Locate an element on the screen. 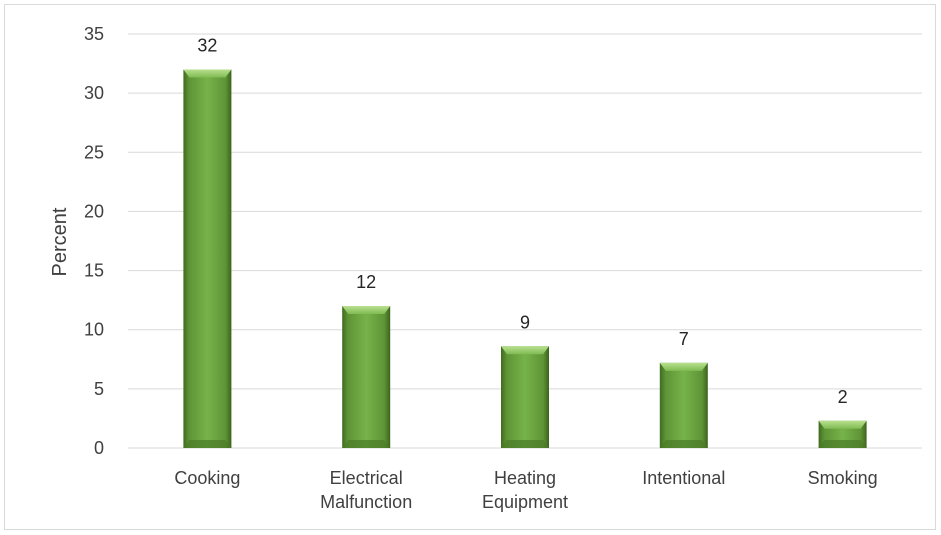 Image resolution: width=941 pixels, height=535 pixels. data-label: 12 is located at coordinates (366, 282).